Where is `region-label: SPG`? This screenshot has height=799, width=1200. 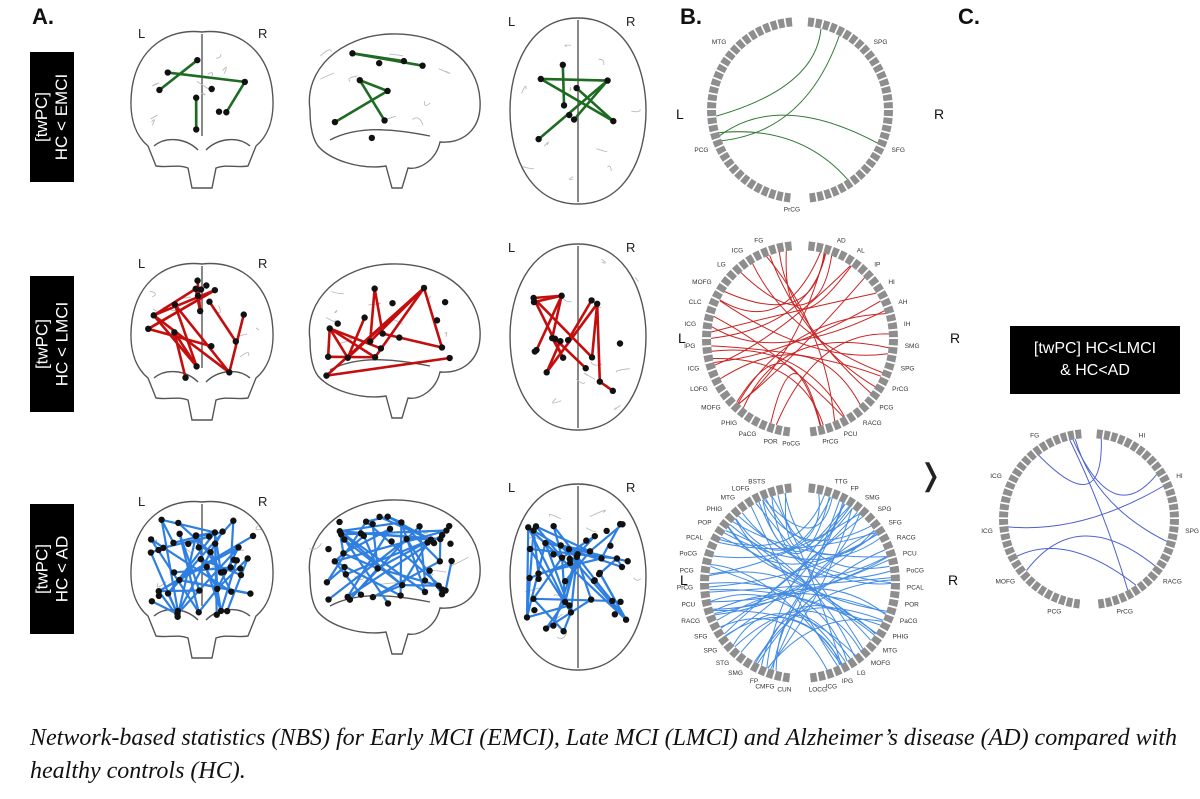 region-label: SPG is located at coordinates (711, 651).